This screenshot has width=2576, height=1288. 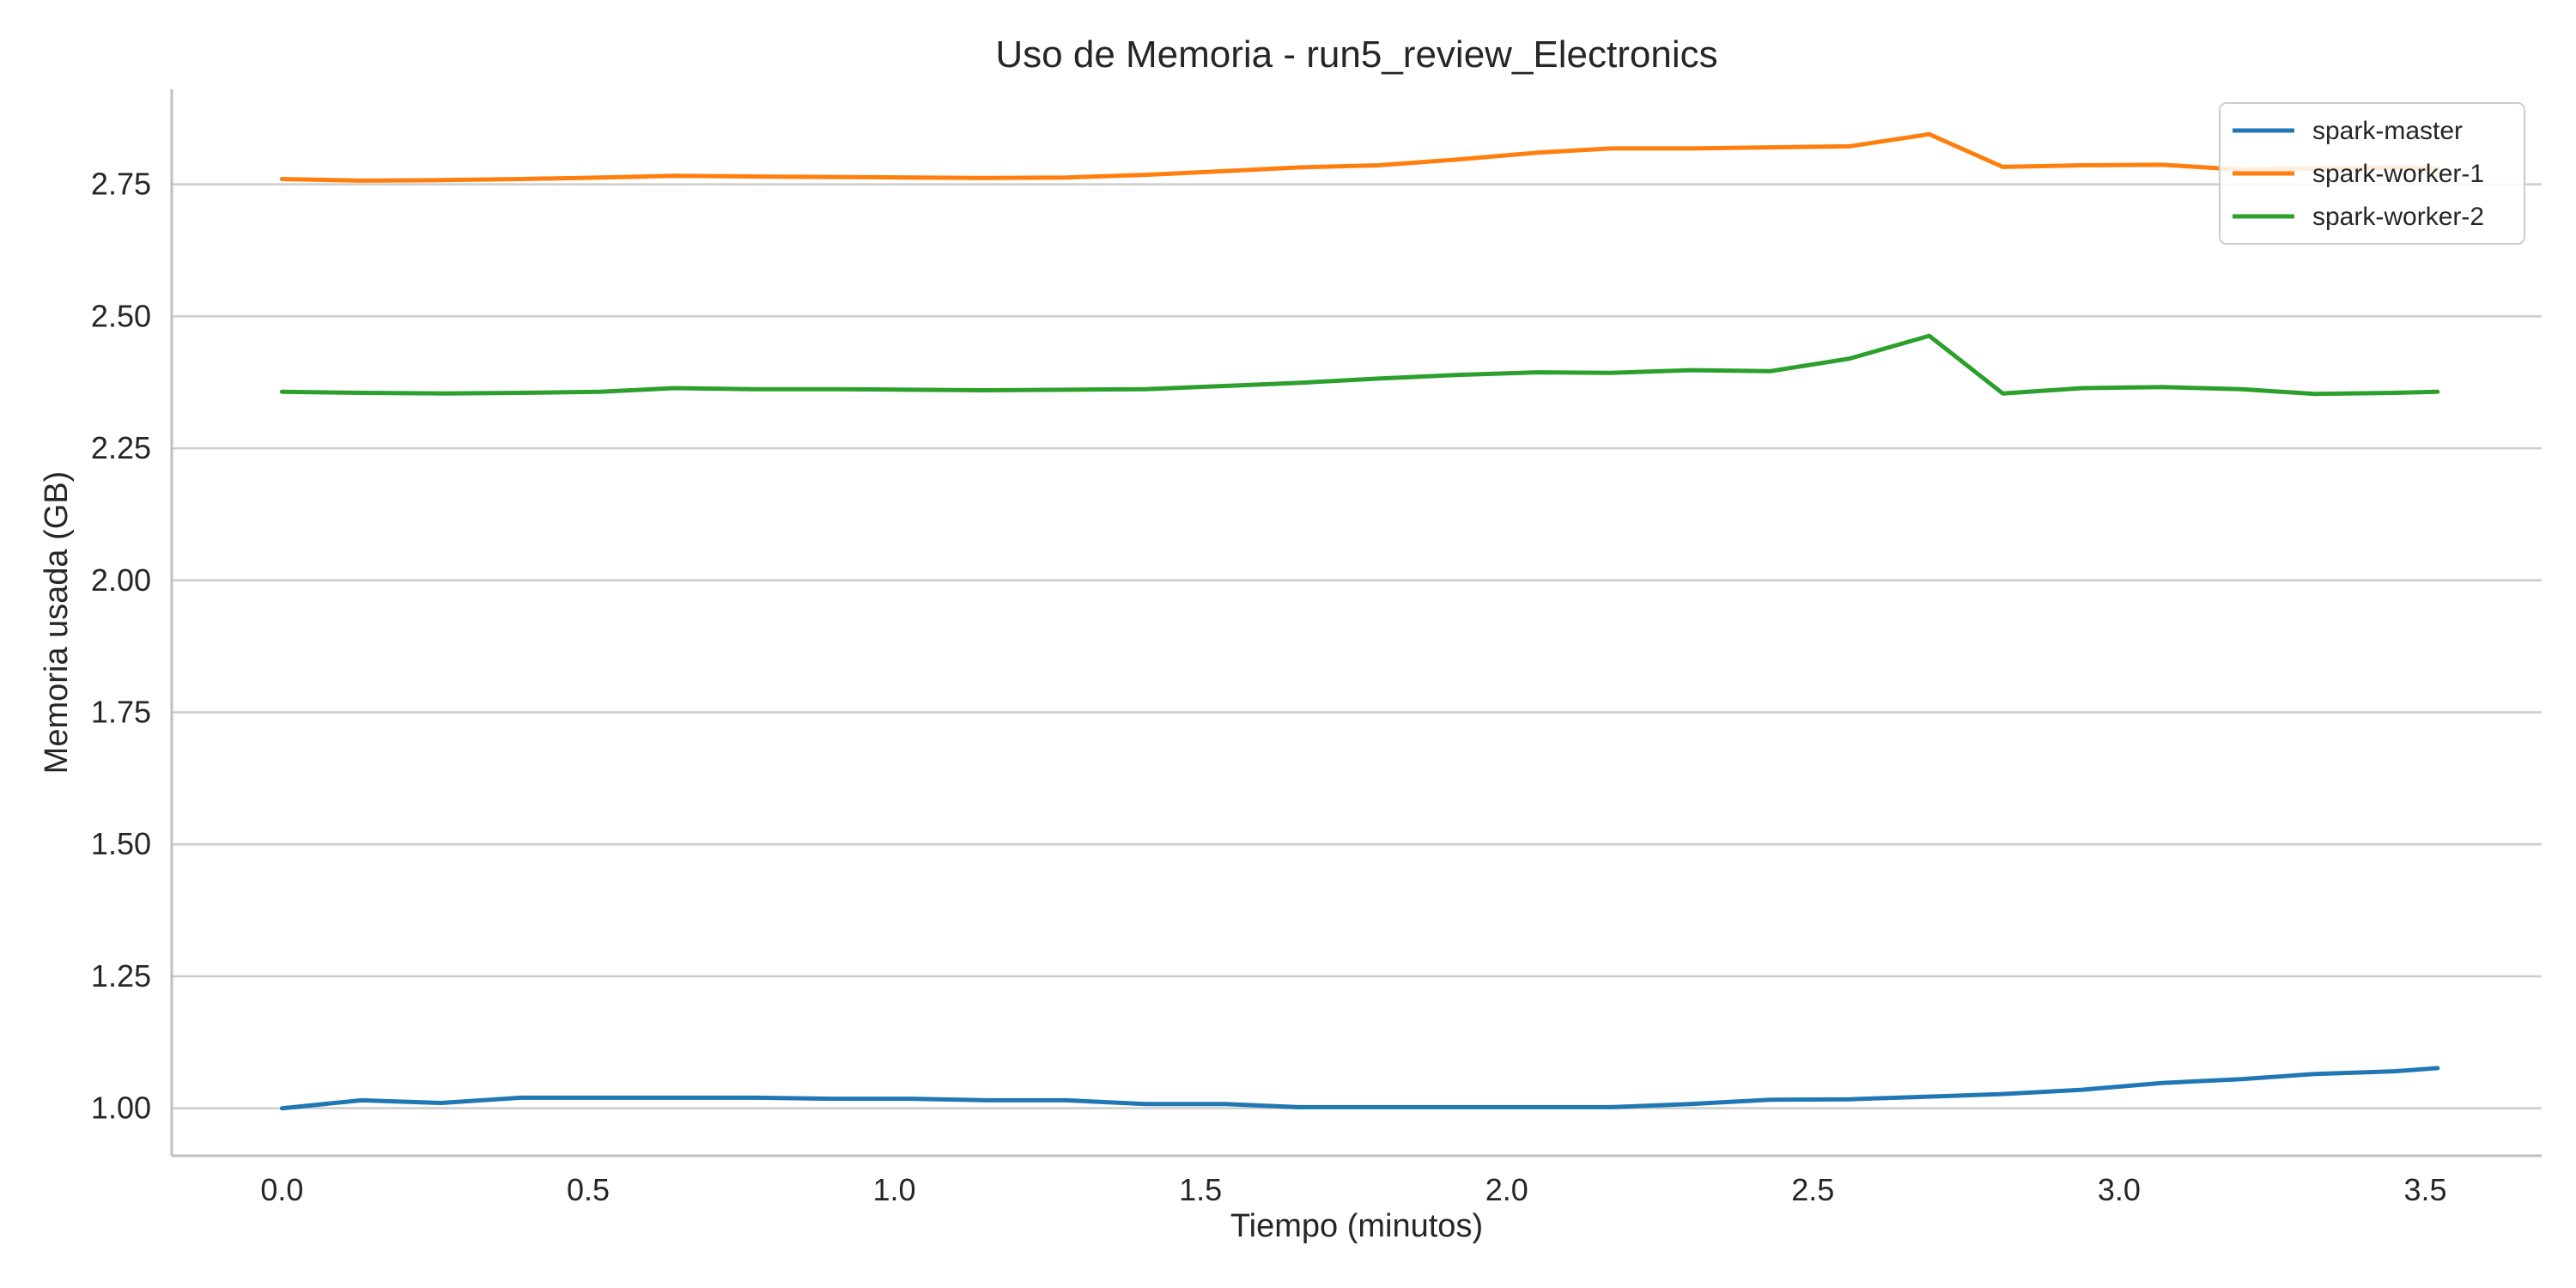 I want to click on legend: spark-master spark-worker-1 spark-worker-2, so click(x=2372, y=174).